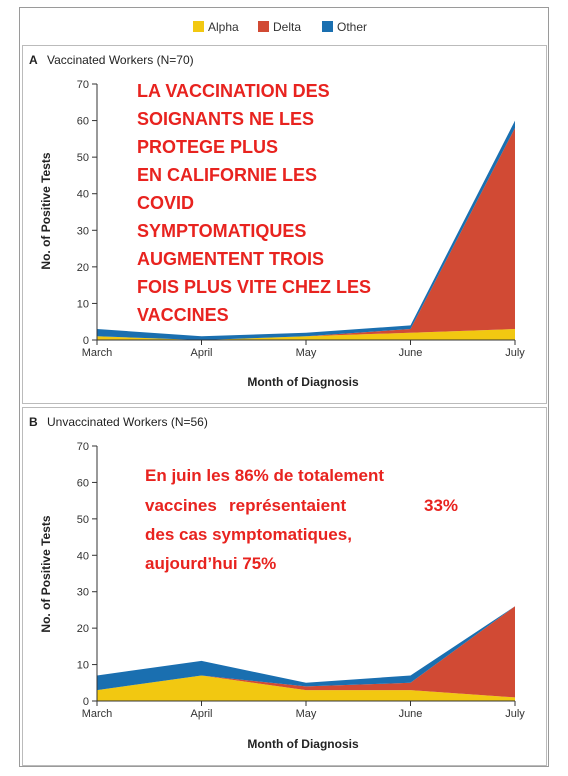 This screenshot has width=568, height=776. Describe the element at coordinates (233, 91) in the screenshot. I see `annotation-a-line-1: LA VACCINATION DES` at that location.